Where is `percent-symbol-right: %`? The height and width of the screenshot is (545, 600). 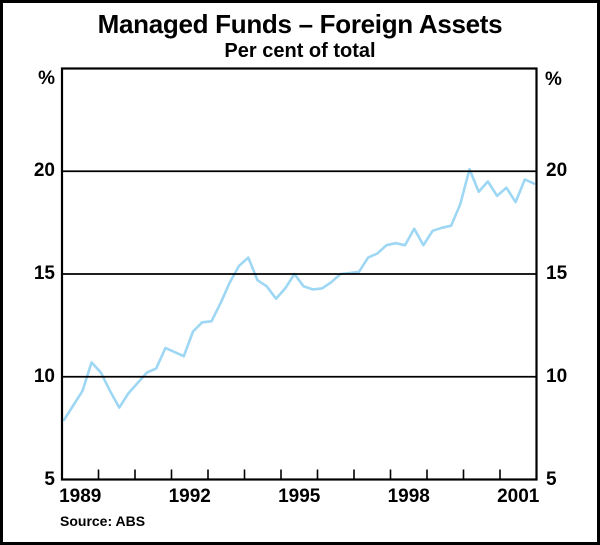
percent-symbol-right: % is located at coordinates (553, 79).